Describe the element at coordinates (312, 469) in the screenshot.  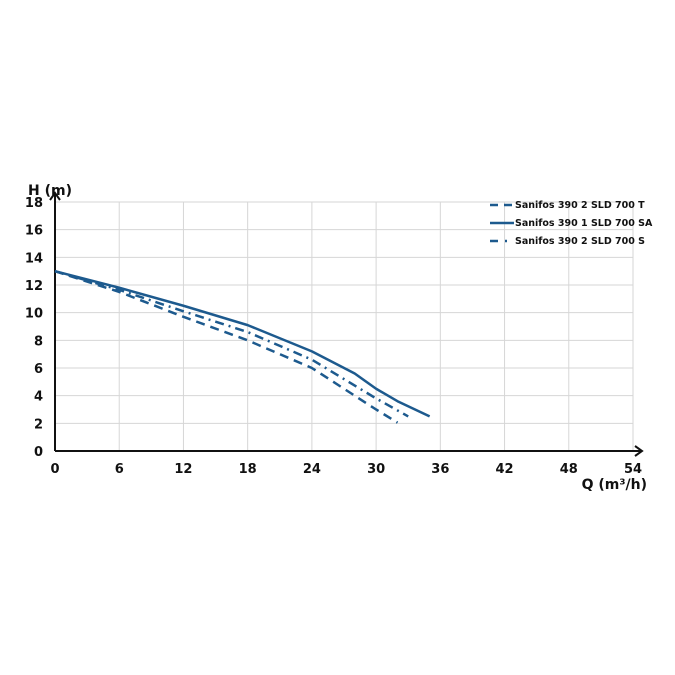
I see `x-tick-label: 24` at that location.